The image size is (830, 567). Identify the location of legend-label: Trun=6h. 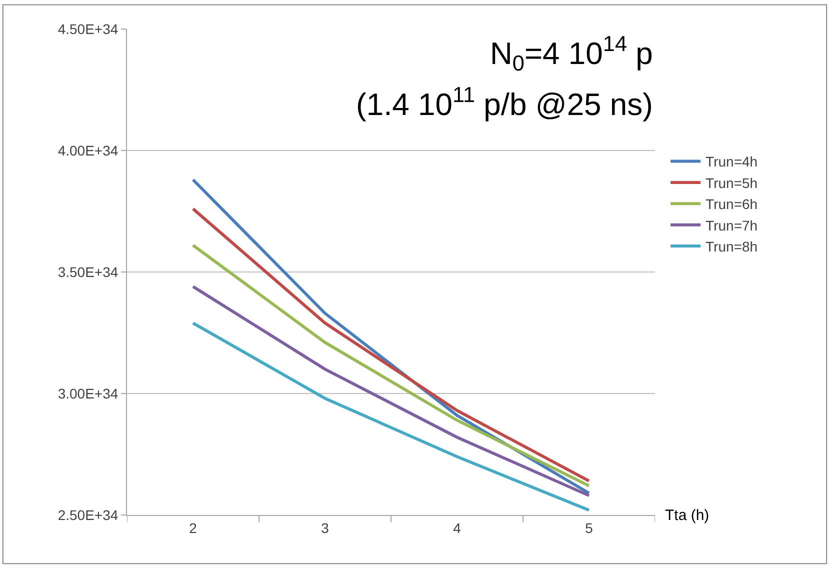
(732, 204).